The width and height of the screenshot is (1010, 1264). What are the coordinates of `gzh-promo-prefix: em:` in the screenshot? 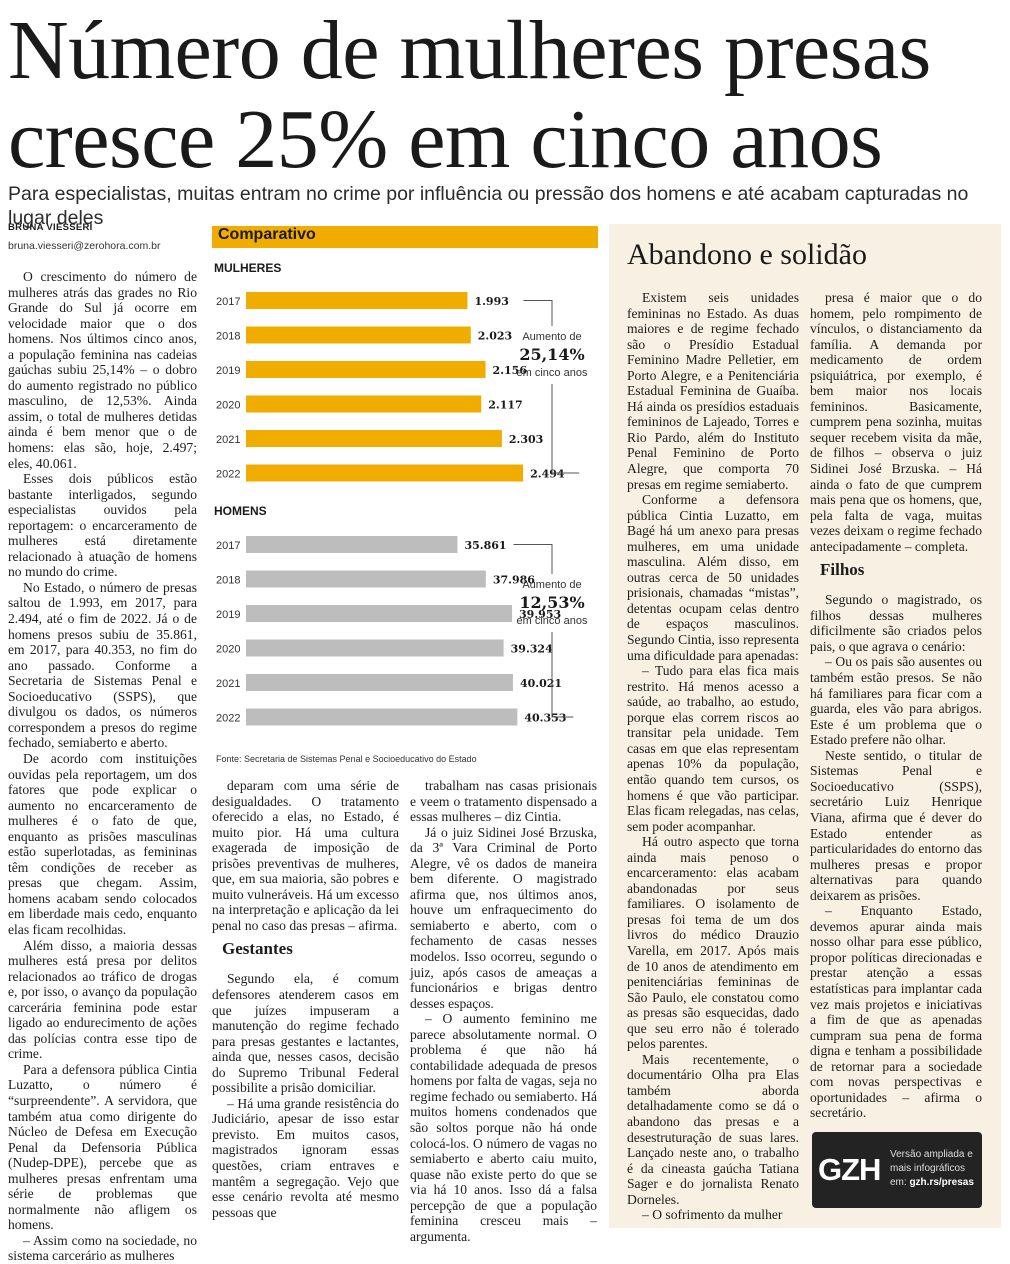 It's located at (900, 1182).